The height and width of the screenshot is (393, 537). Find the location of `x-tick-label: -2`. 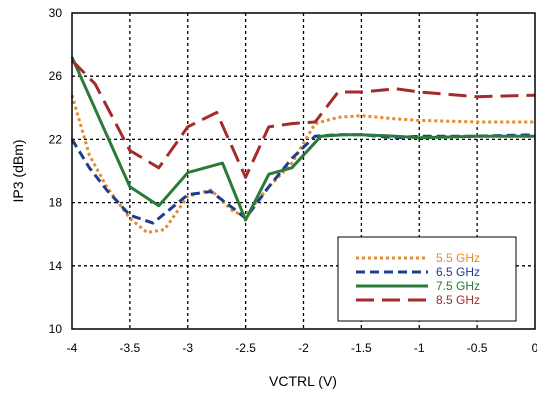

x-tick-label: -2 is located at coordinates (303, 348).